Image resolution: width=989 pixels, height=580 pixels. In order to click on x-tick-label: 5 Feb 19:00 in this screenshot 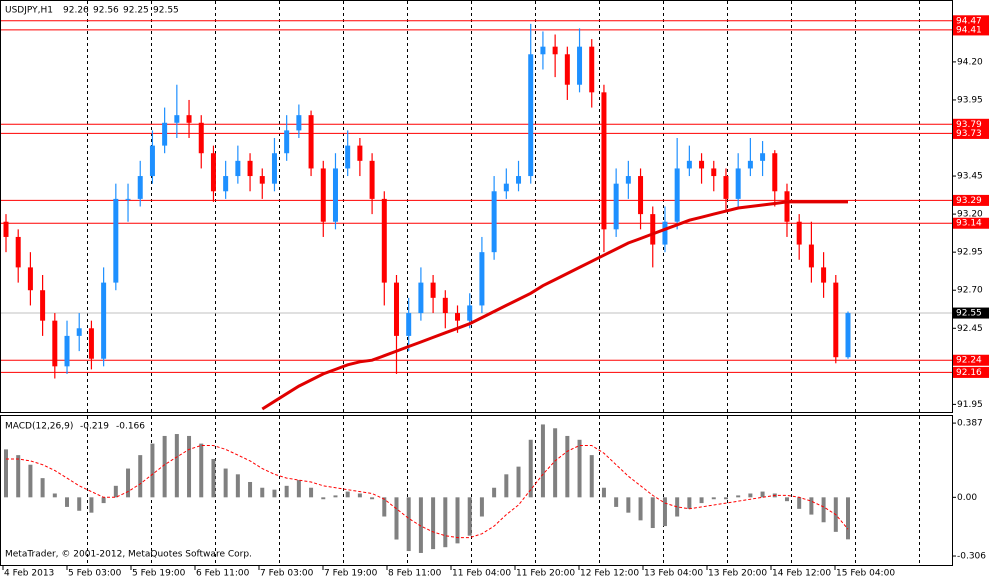, I will do `click(159, 574)`.